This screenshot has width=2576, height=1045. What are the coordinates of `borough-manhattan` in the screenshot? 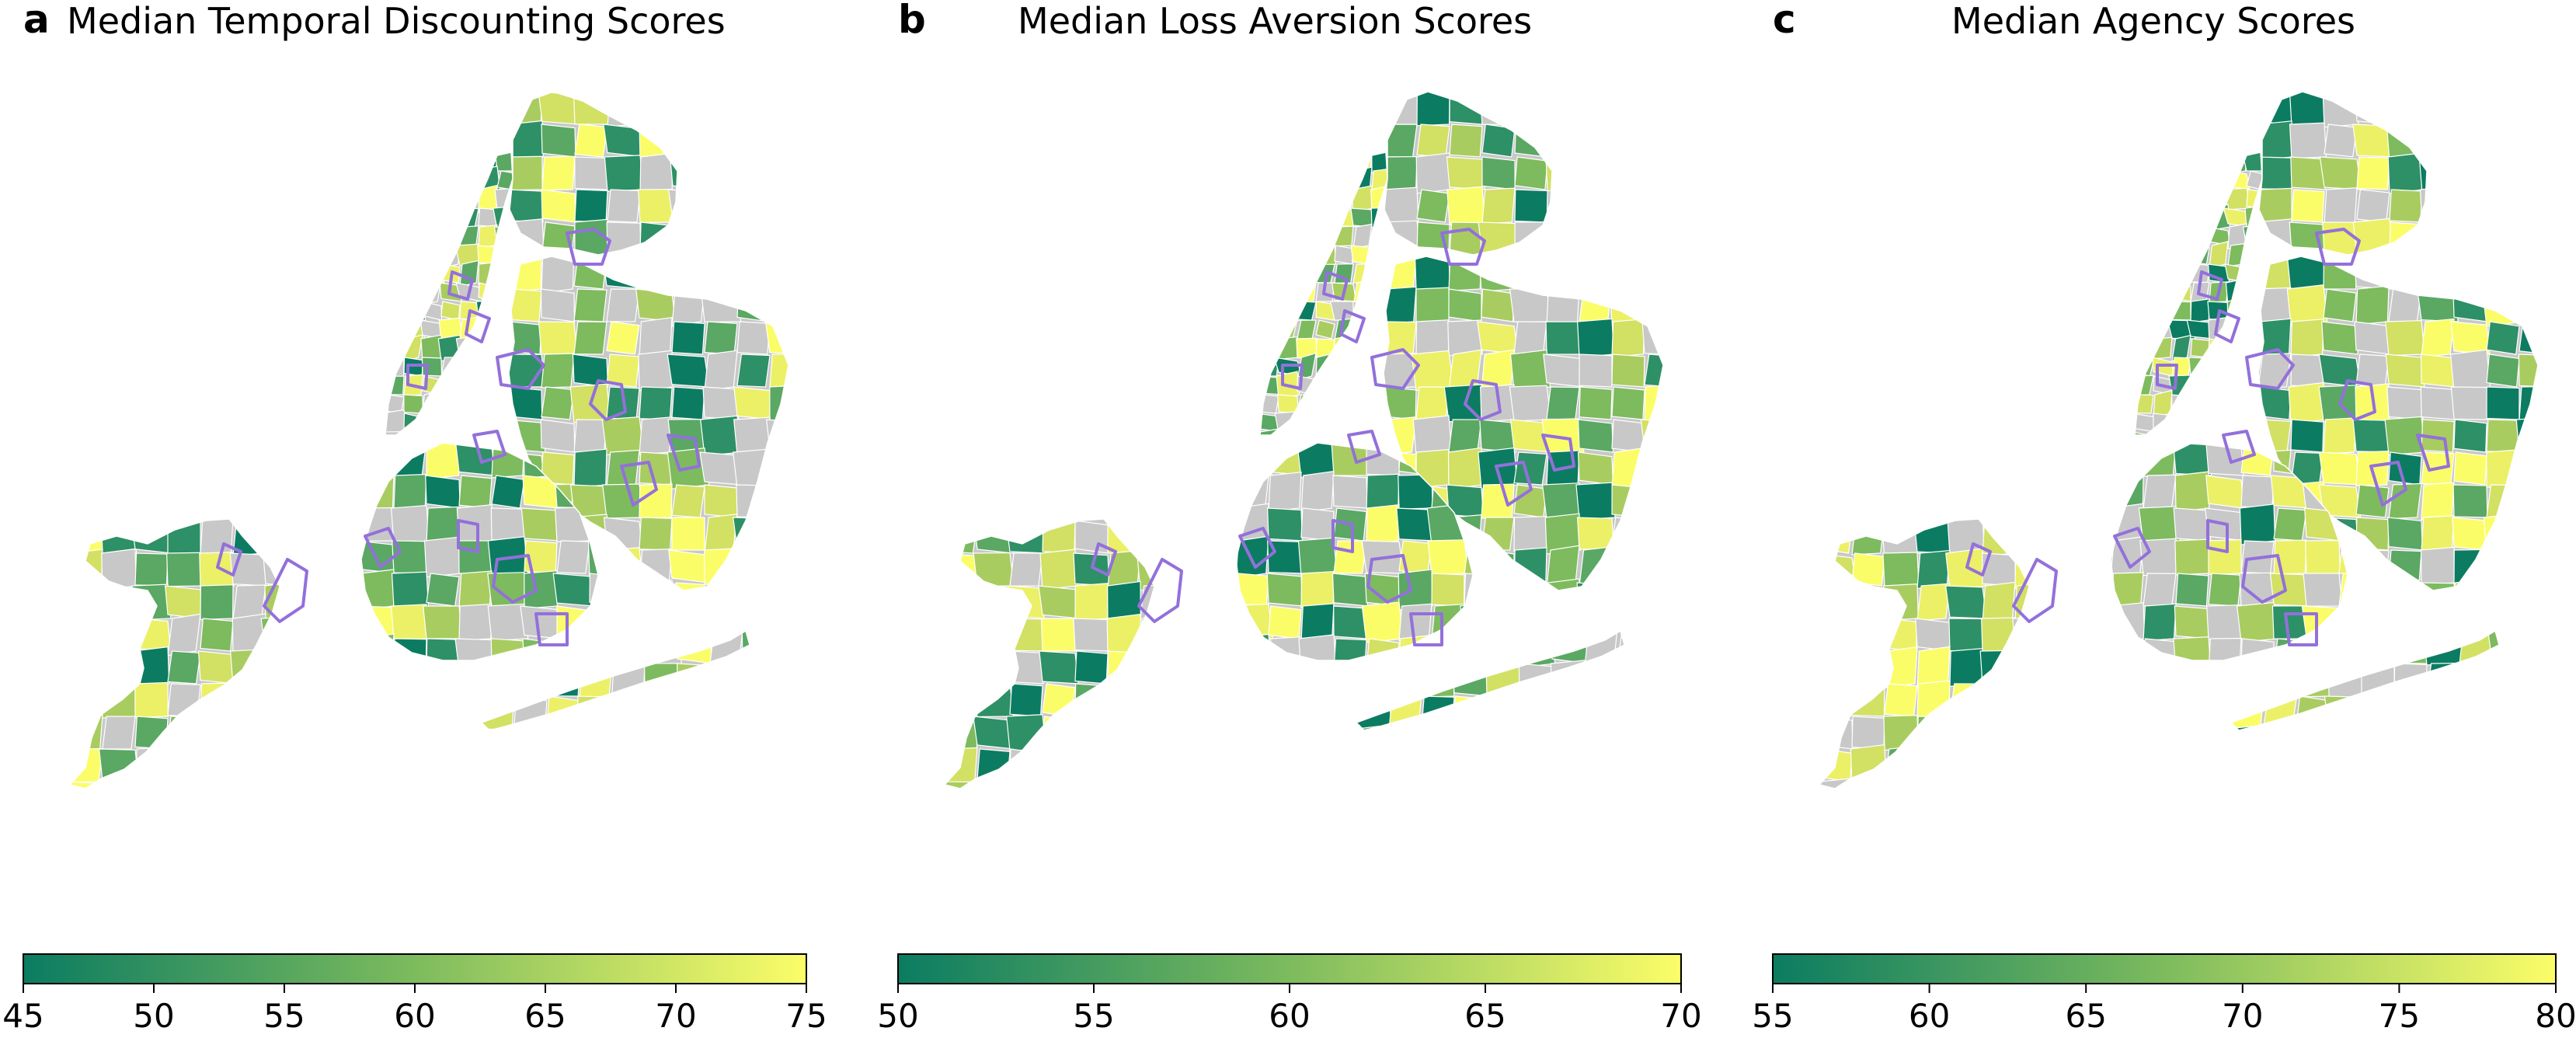 It's located at (449, 293).